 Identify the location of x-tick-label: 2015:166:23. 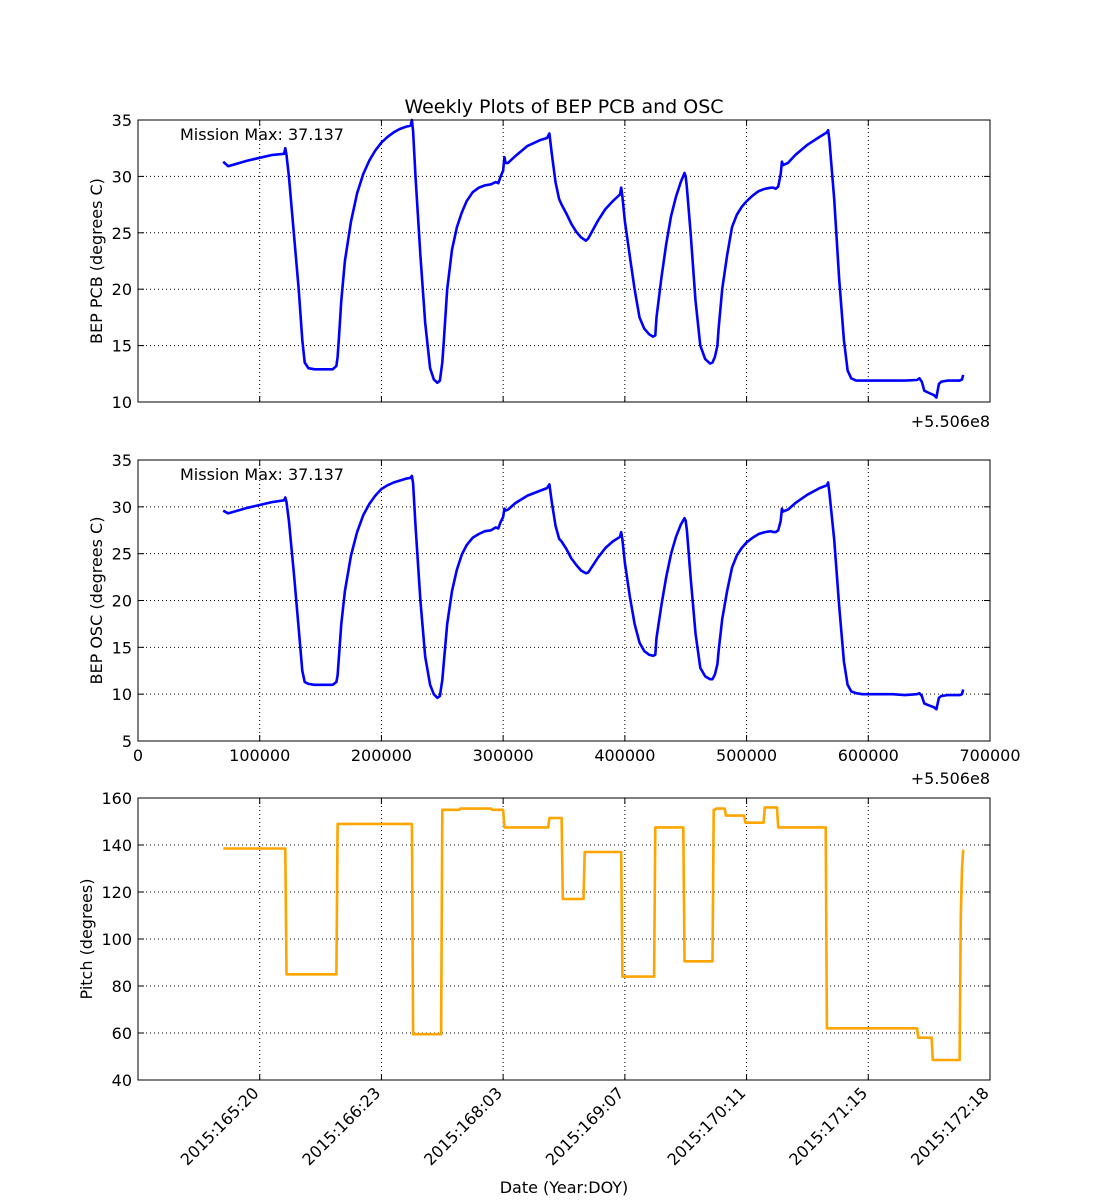
(341, 1126).